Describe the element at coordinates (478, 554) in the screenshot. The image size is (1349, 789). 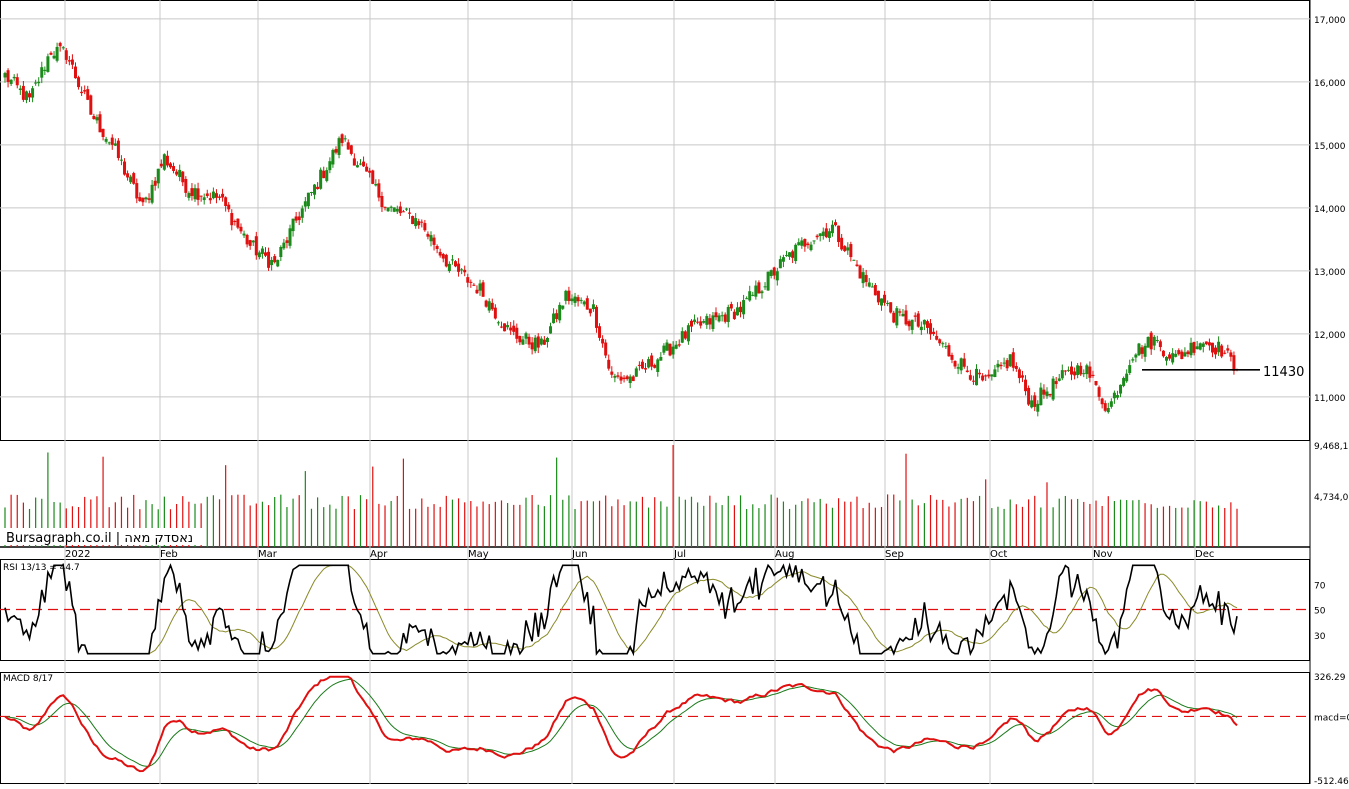
I see `month-tick-label: May` at that location.